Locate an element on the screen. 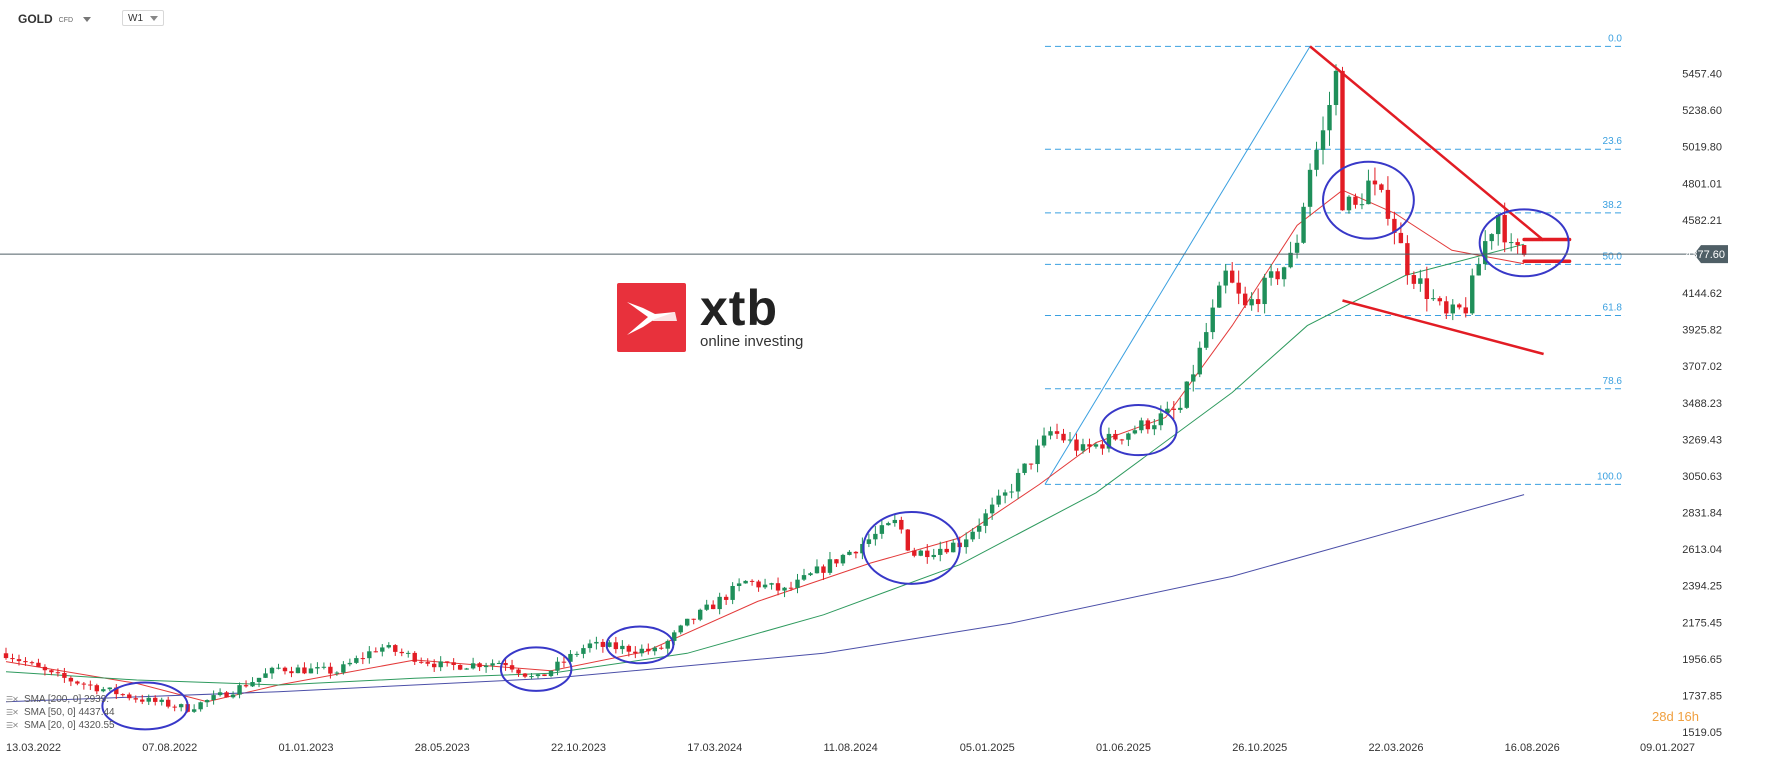 This screenshot has height=761, width=1768. logo-tagline: online investing is located at coordinates (752, 341).